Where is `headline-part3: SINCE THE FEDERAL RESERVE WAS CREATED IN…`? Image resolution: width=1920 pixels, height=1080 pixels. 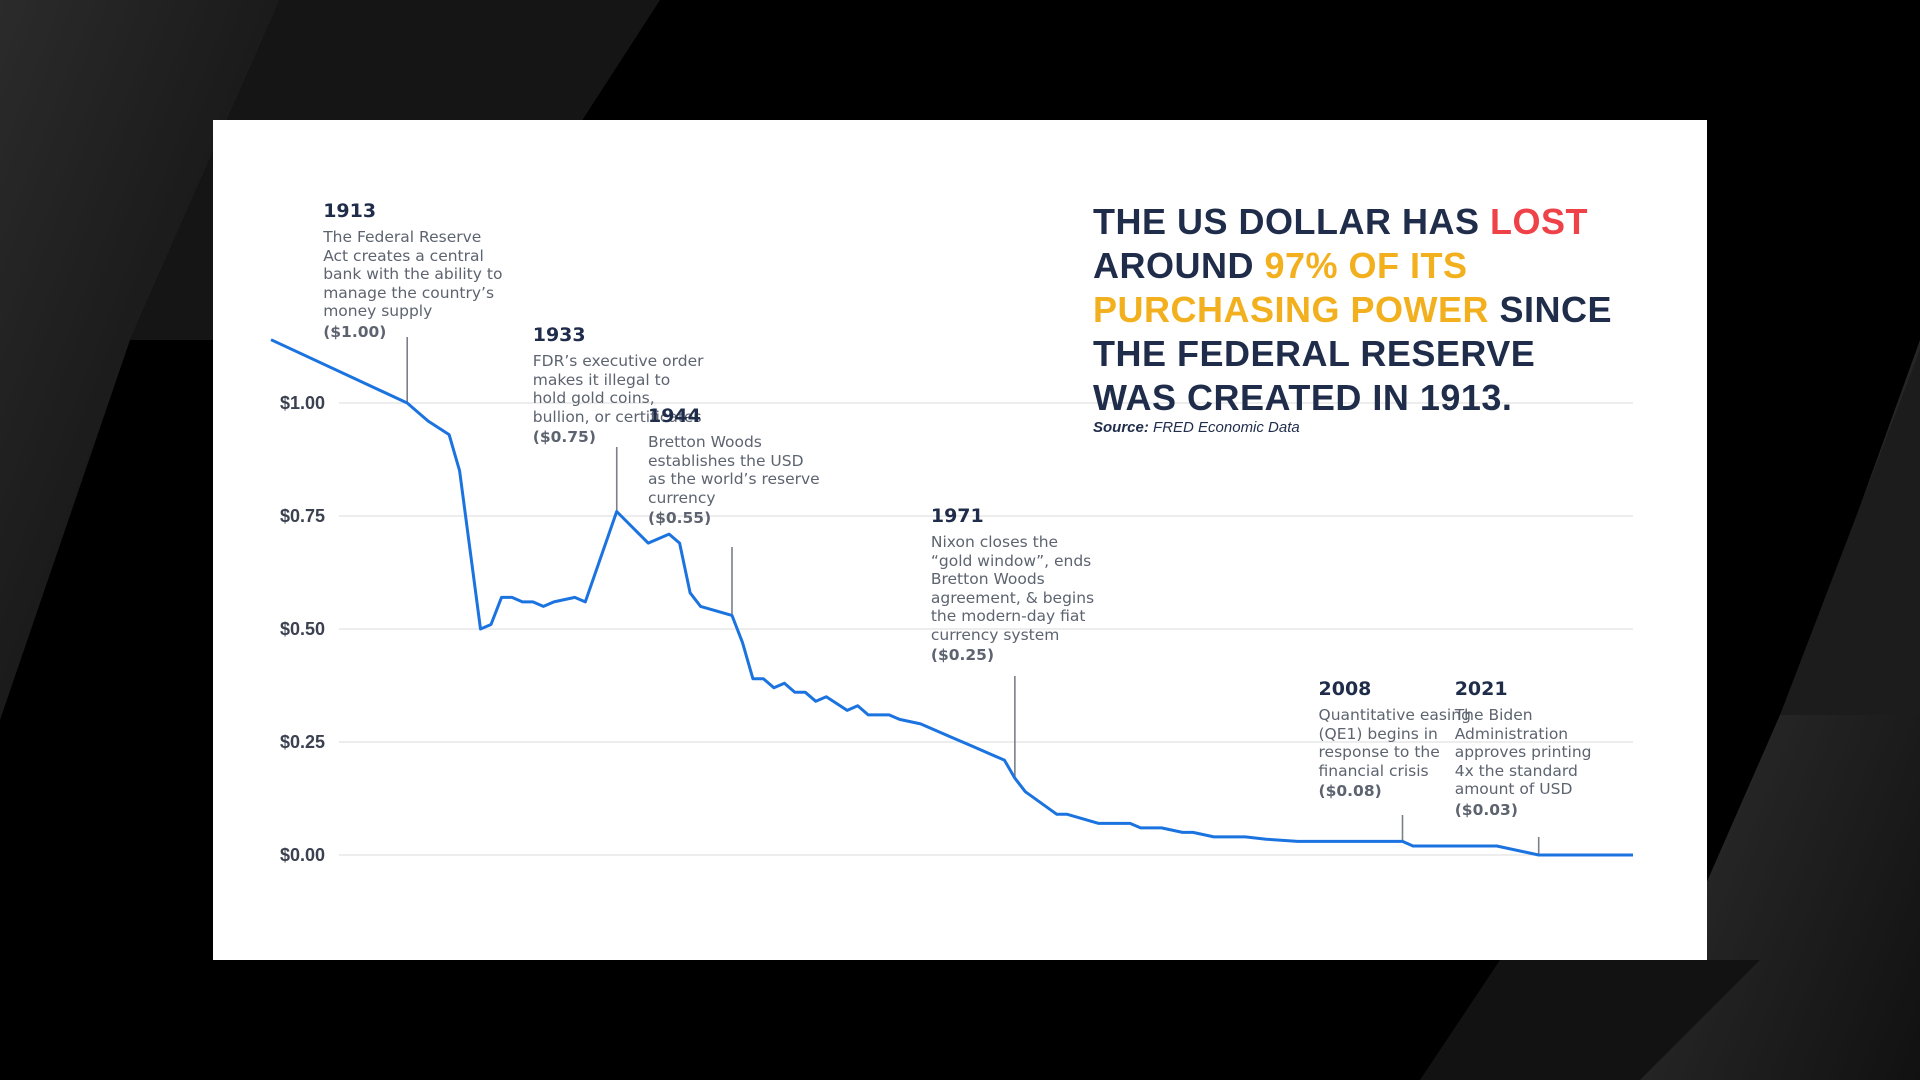 headline-part3: SINCE THE FEDERAL RESERVE WAS CREATED IN… is located at coordinates (1353, 353).